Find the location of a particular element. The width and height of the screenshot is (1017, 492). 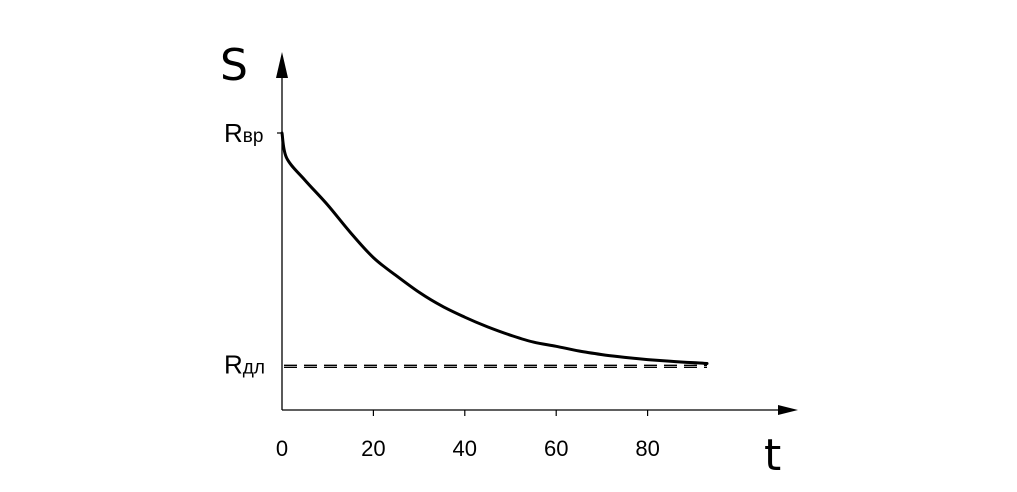

reference-label-2: Rдл is located at coordinates (244, 364).